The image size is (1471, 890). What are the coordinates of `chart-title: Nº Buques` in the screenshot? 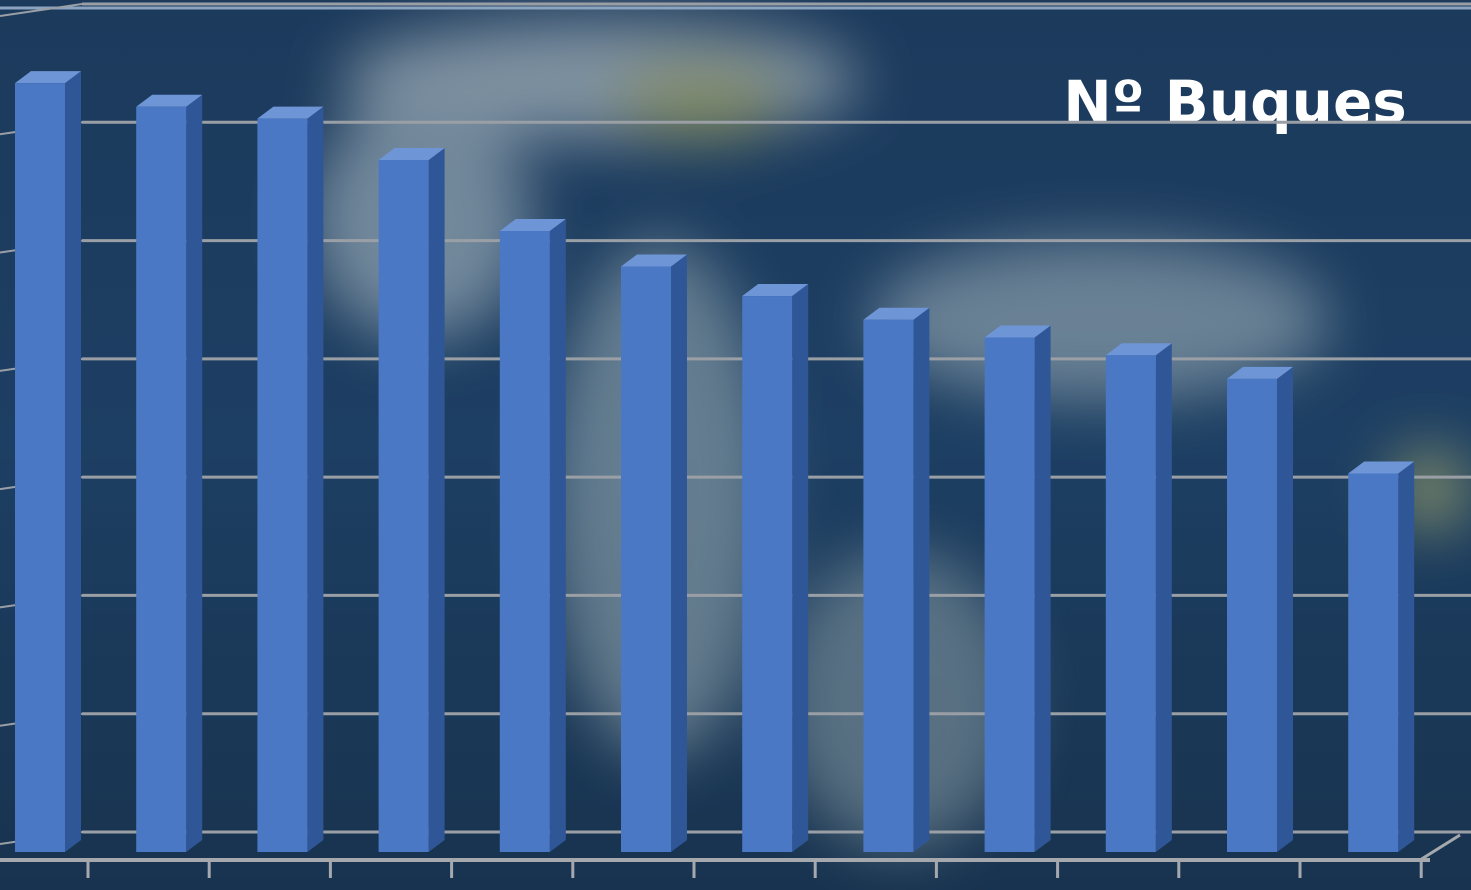 It's located at (1235, 102).